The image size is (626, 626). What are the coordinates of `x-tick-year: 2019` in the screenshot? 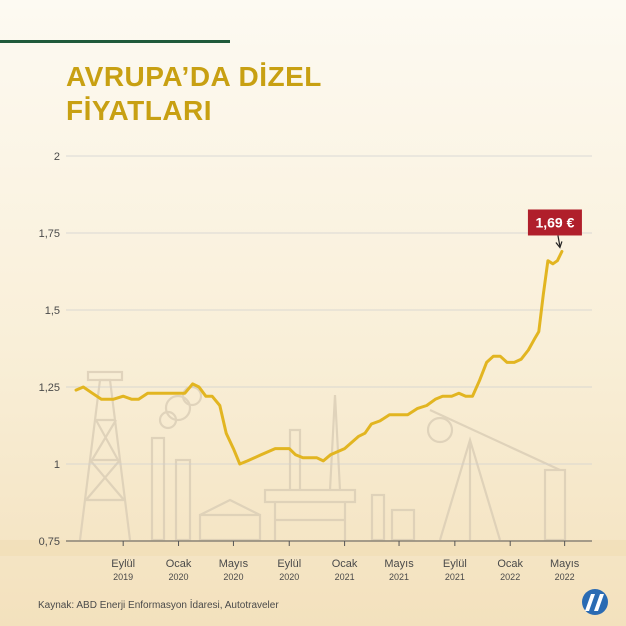 It's located at (123, 577).